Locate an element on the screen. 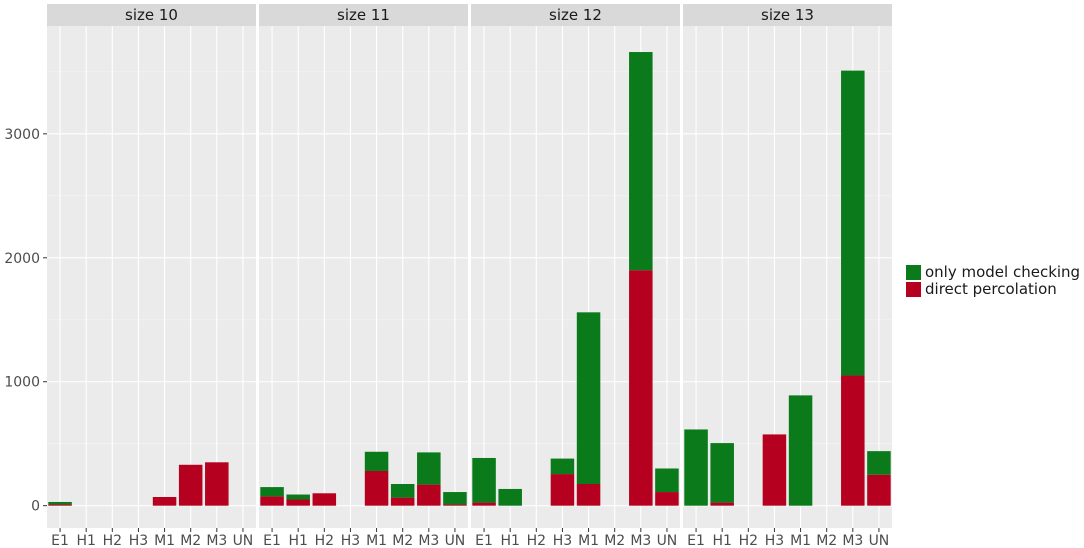 This screenshot has height=548, width=1084. y-tick-label: 1000 is located at coordinates (22, 383).